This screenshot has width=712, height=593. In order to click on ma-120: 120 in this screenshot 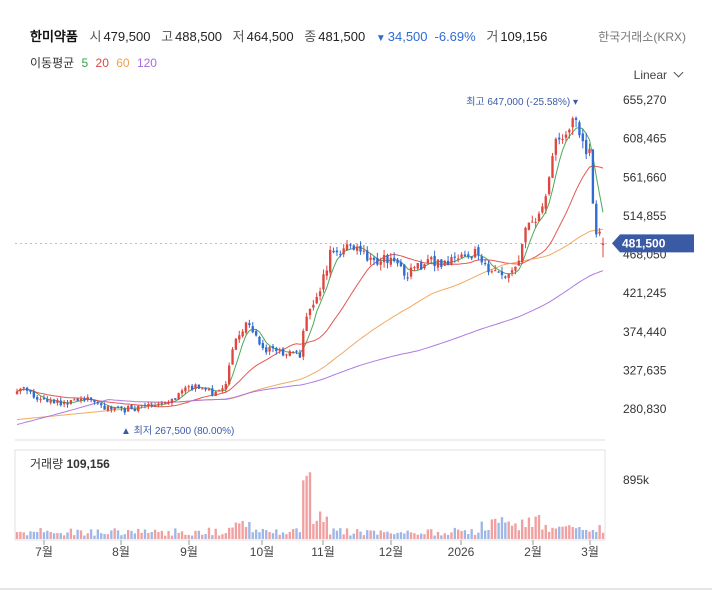, I will do `click(146, 63)`.